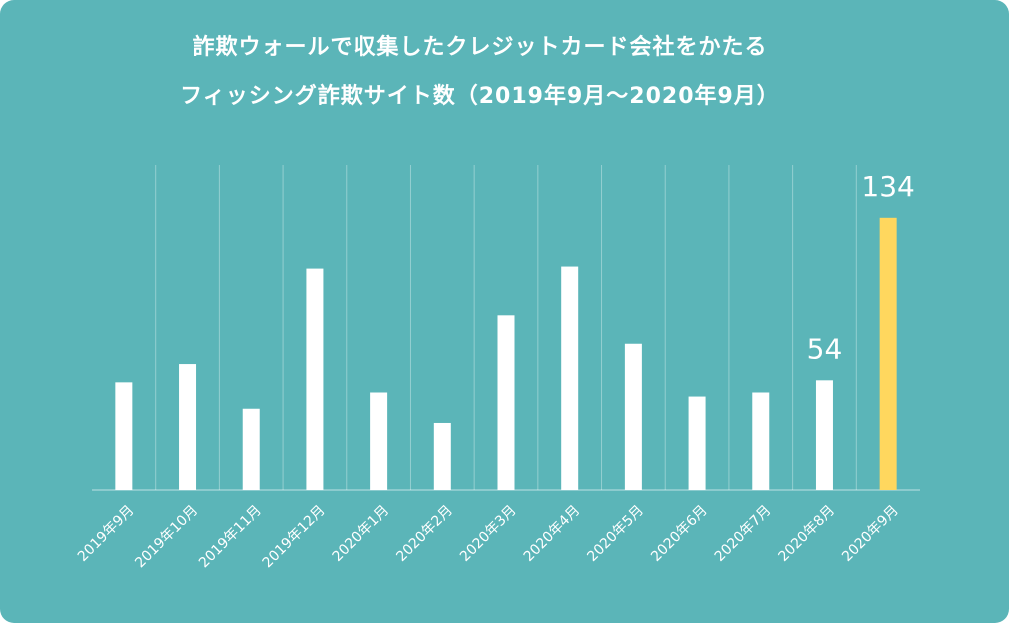 Image resolution: width=1009 pixels, height=623 pixels. What do you see at coordinates (887, 186) in the screenshot?
I see `value-label: 134` at bounding box center [887, 186].